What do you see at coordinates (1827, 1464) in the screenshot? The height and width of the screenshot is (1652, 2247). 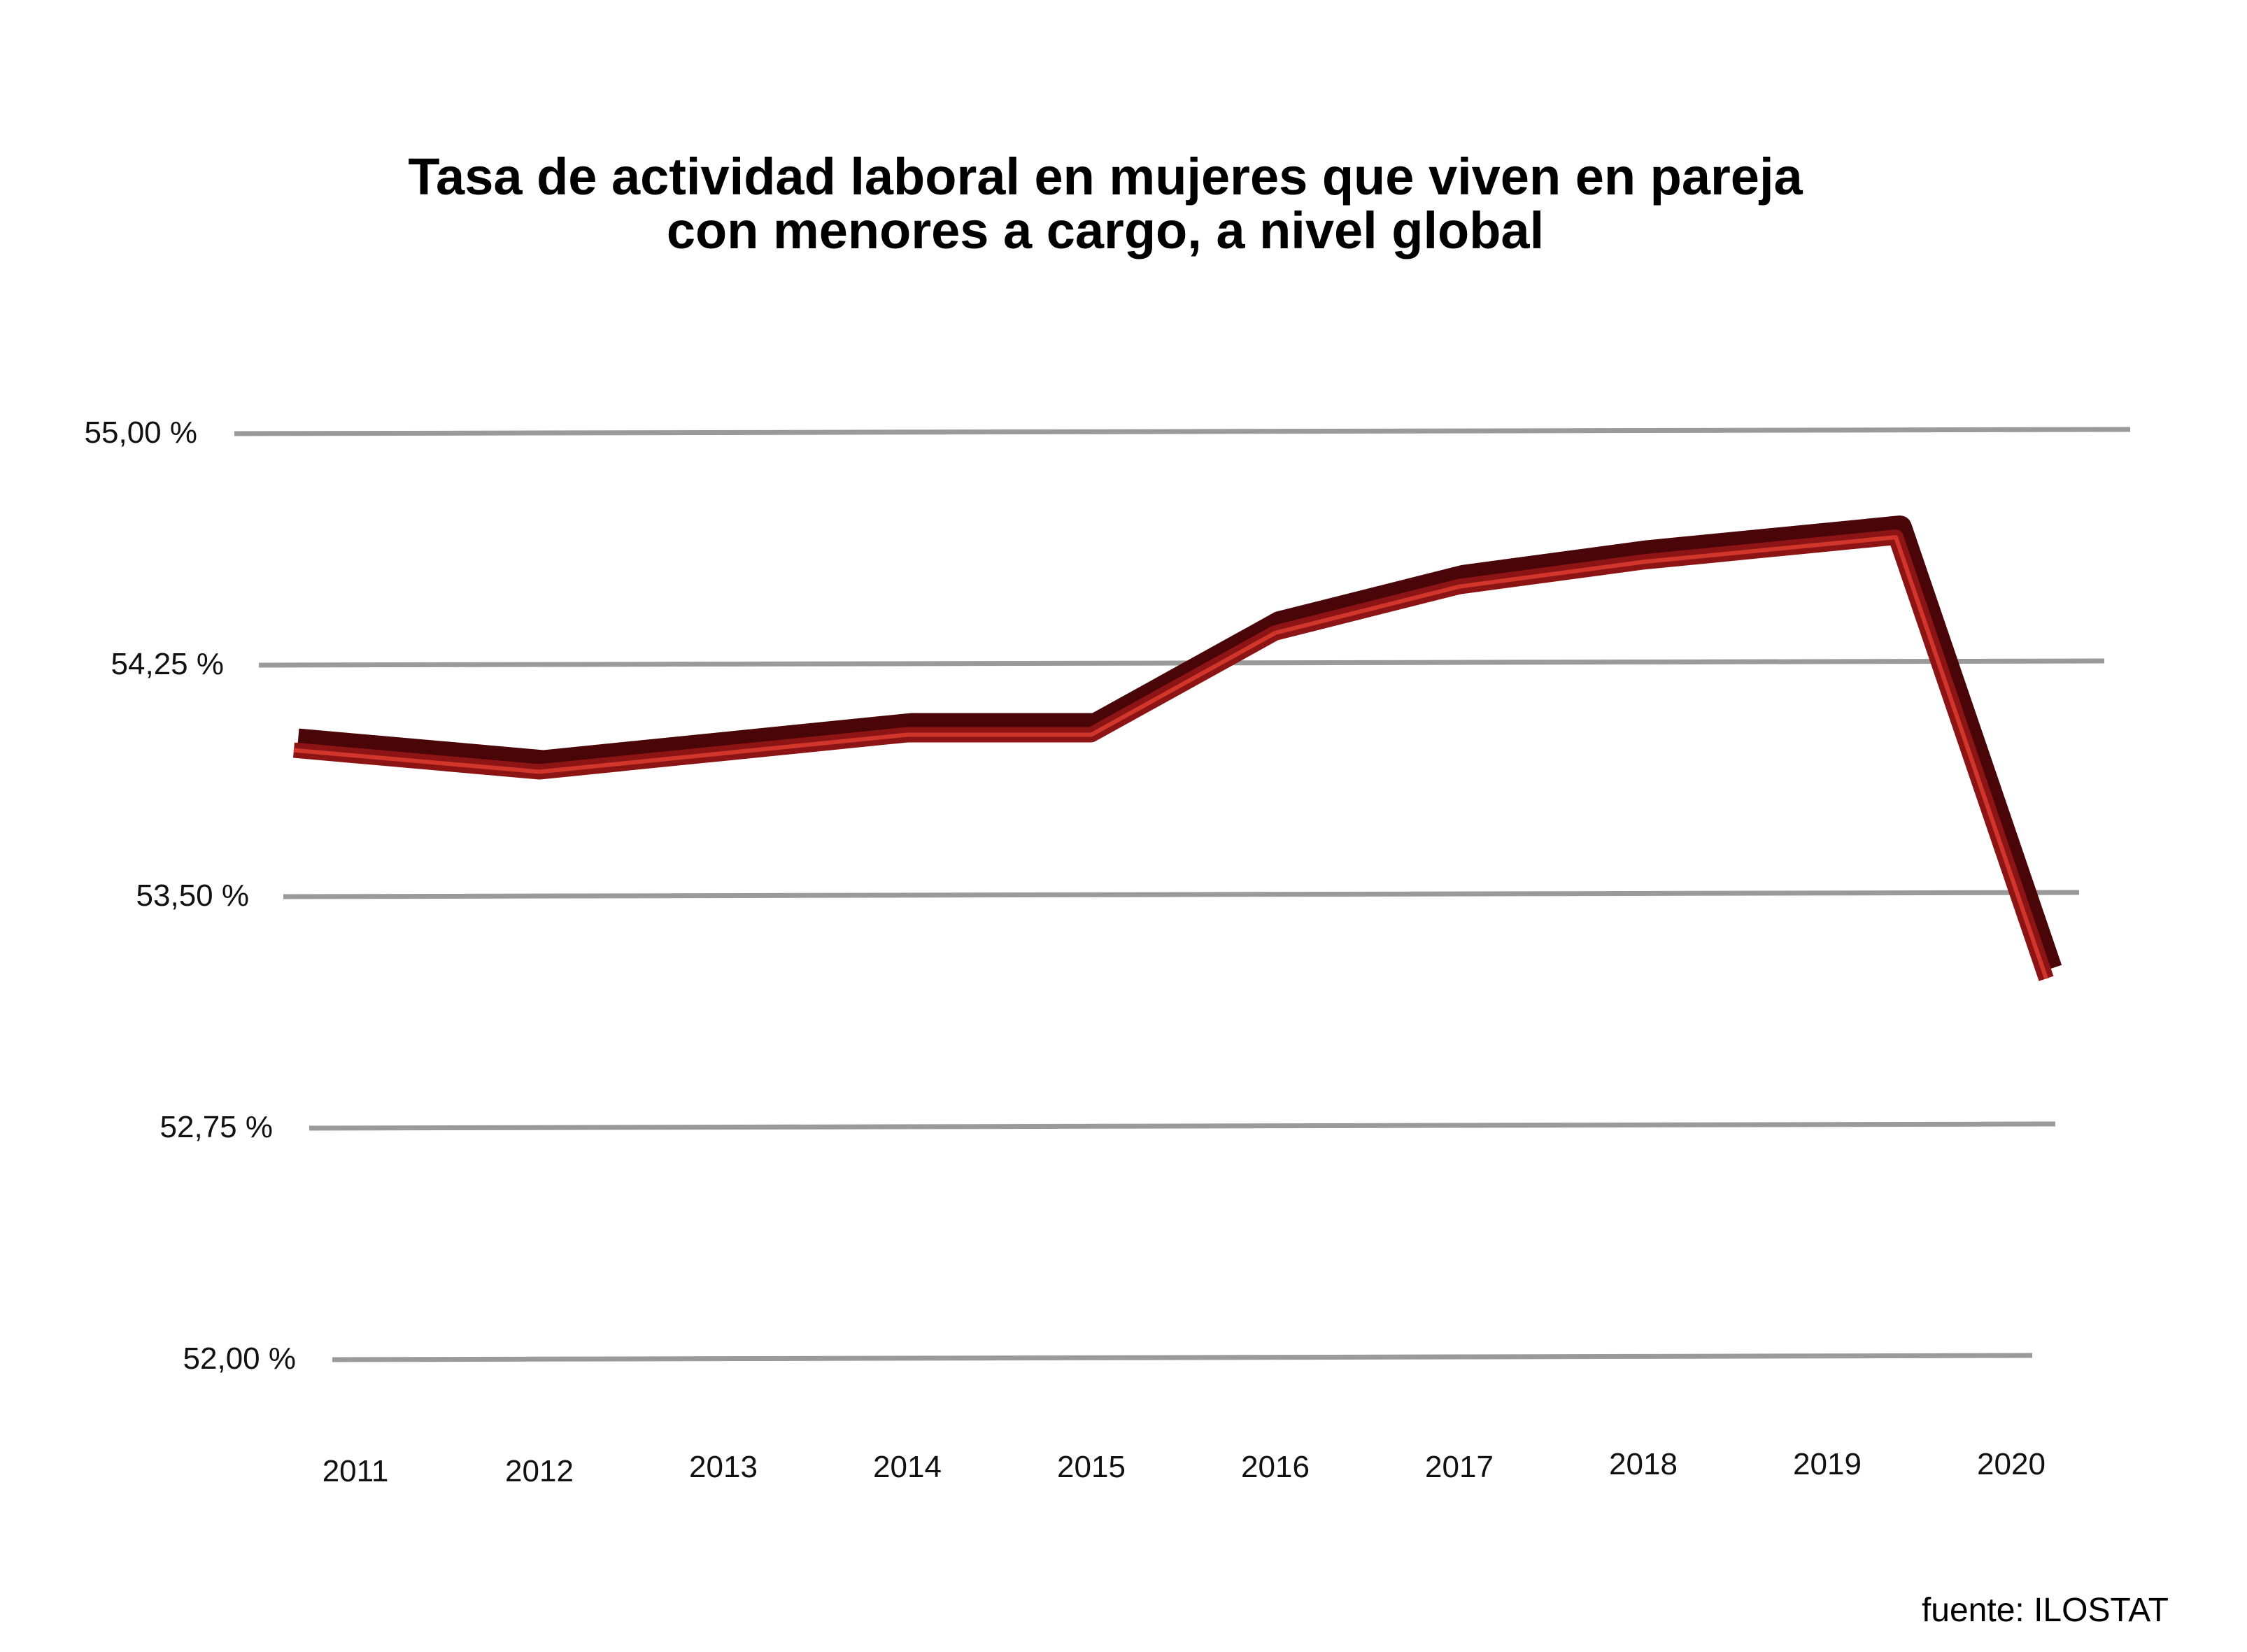 I see `x-tick-label: 2019` at bounding box center [1827, 1464].